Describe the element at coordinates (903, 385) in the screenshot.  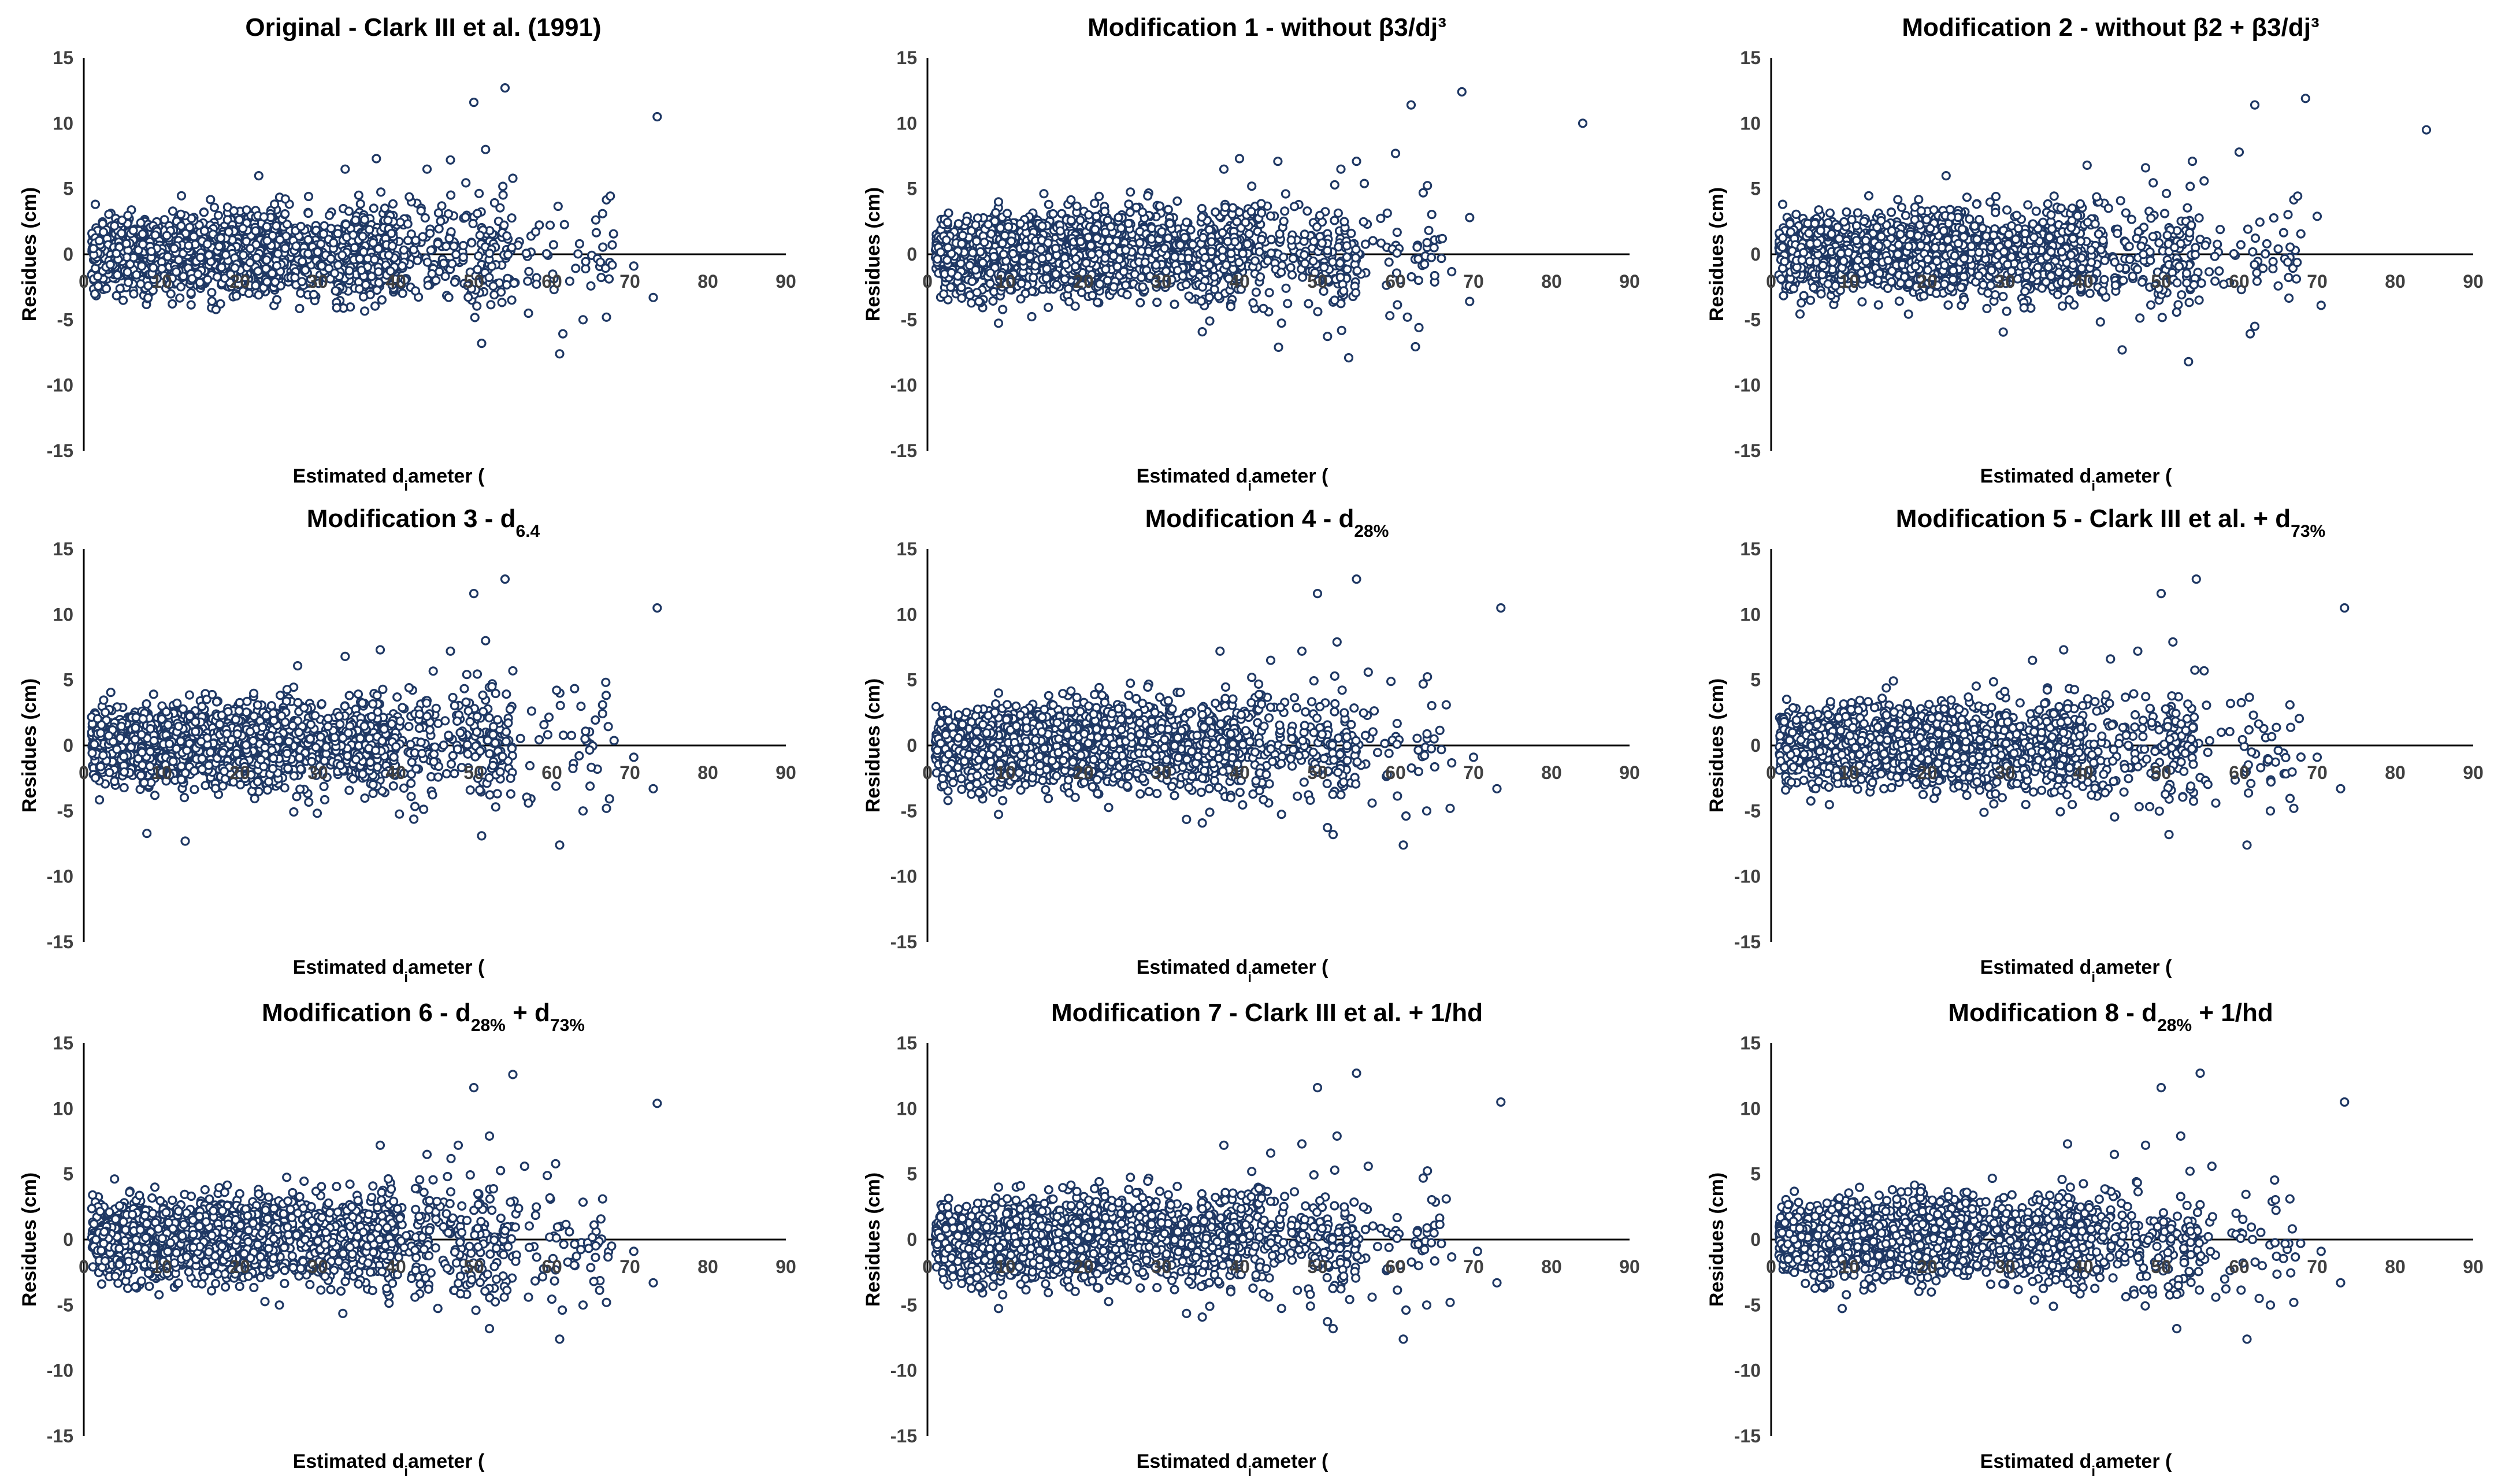
I see `y-tick-label: -10` at that location.